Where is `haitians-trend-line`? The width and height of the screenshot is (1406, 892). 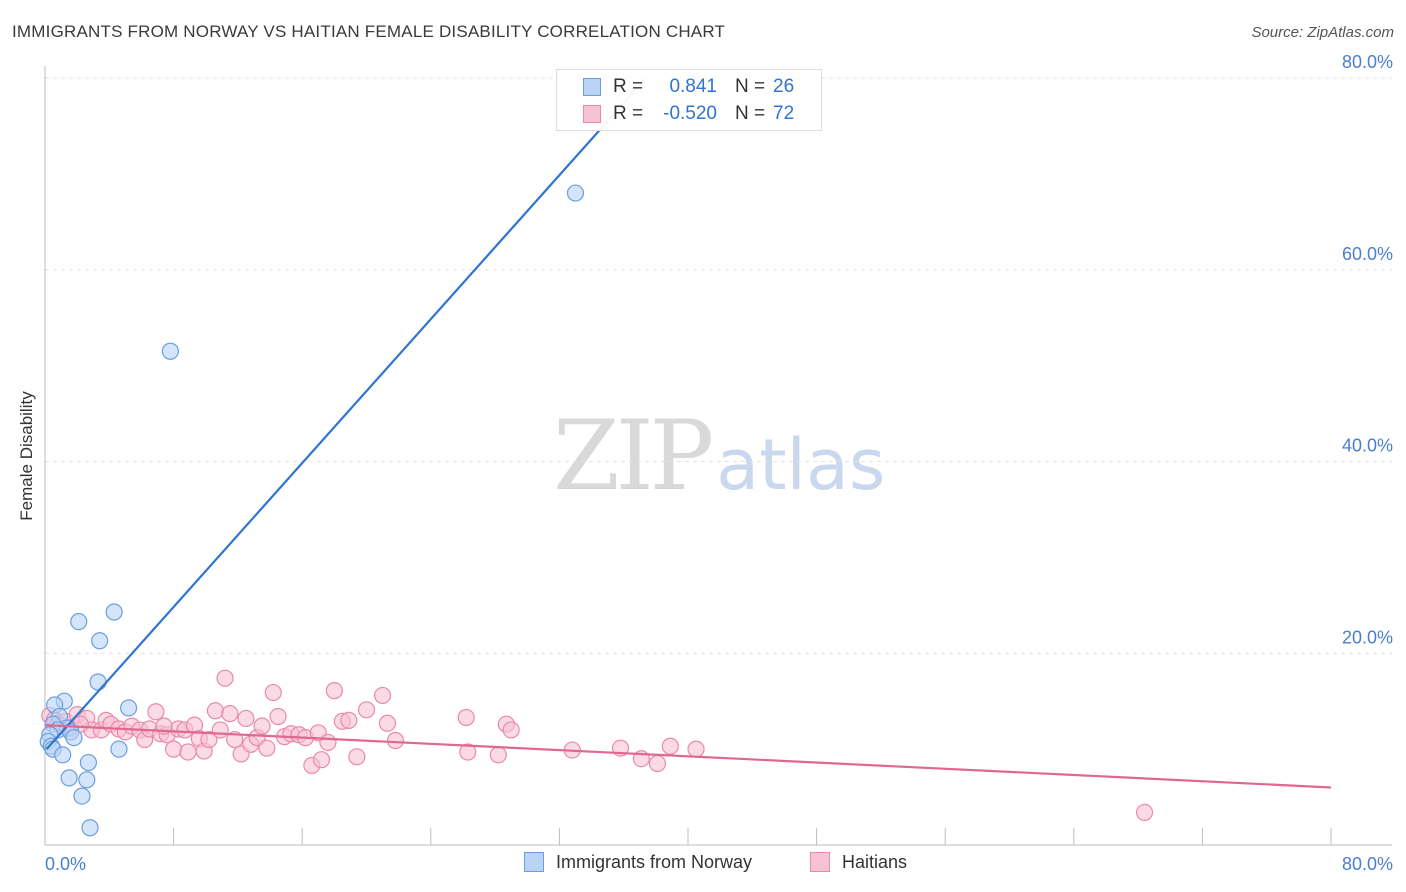
haitians-trend-line is located at coordinates (688, 756).